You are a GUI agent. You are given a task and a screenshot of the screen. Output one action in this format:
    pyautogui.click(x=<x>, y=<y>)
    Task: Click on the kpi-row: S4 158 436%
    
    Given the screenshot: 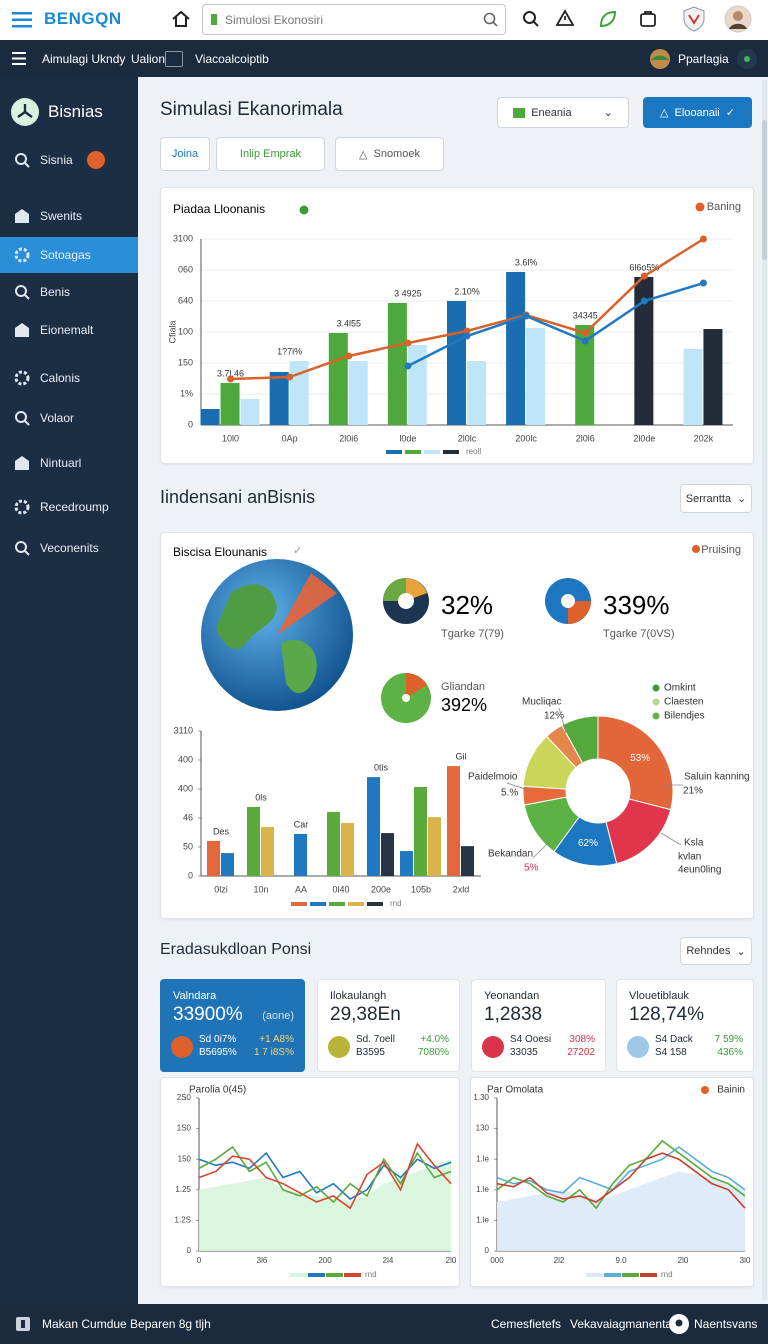 What is the action you would take?
    pyautogui.click(x=699, y=1052)
    